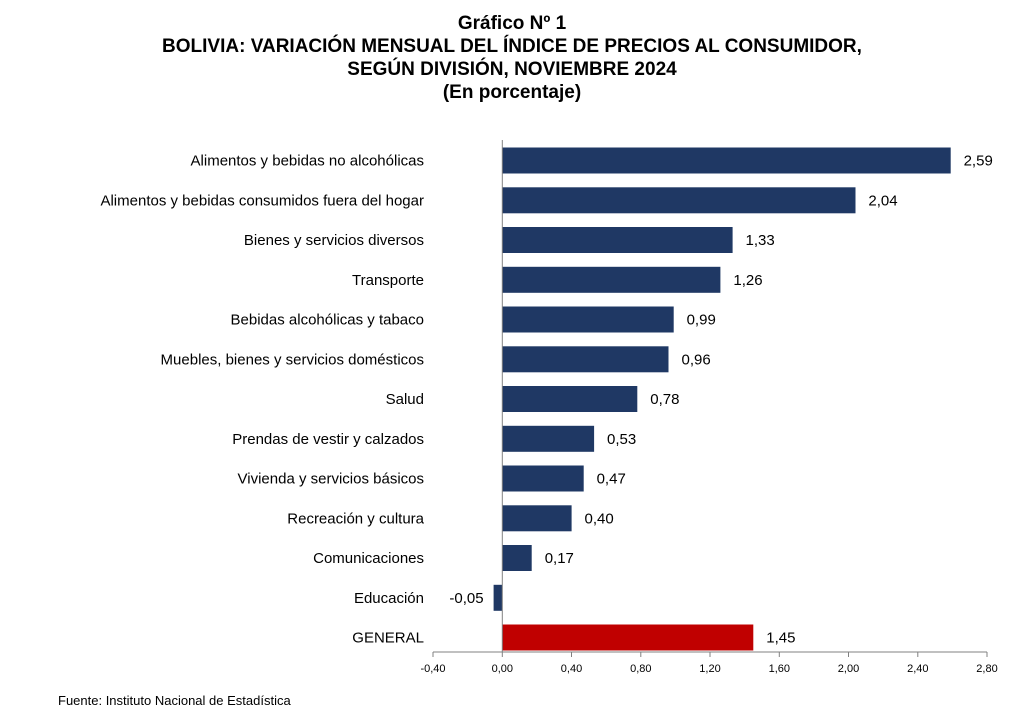 This screenshot has height=727, width=1024. Describe the element at coordinates (389, 598) in the screenshot. I see `category-label: Educación` at that location.